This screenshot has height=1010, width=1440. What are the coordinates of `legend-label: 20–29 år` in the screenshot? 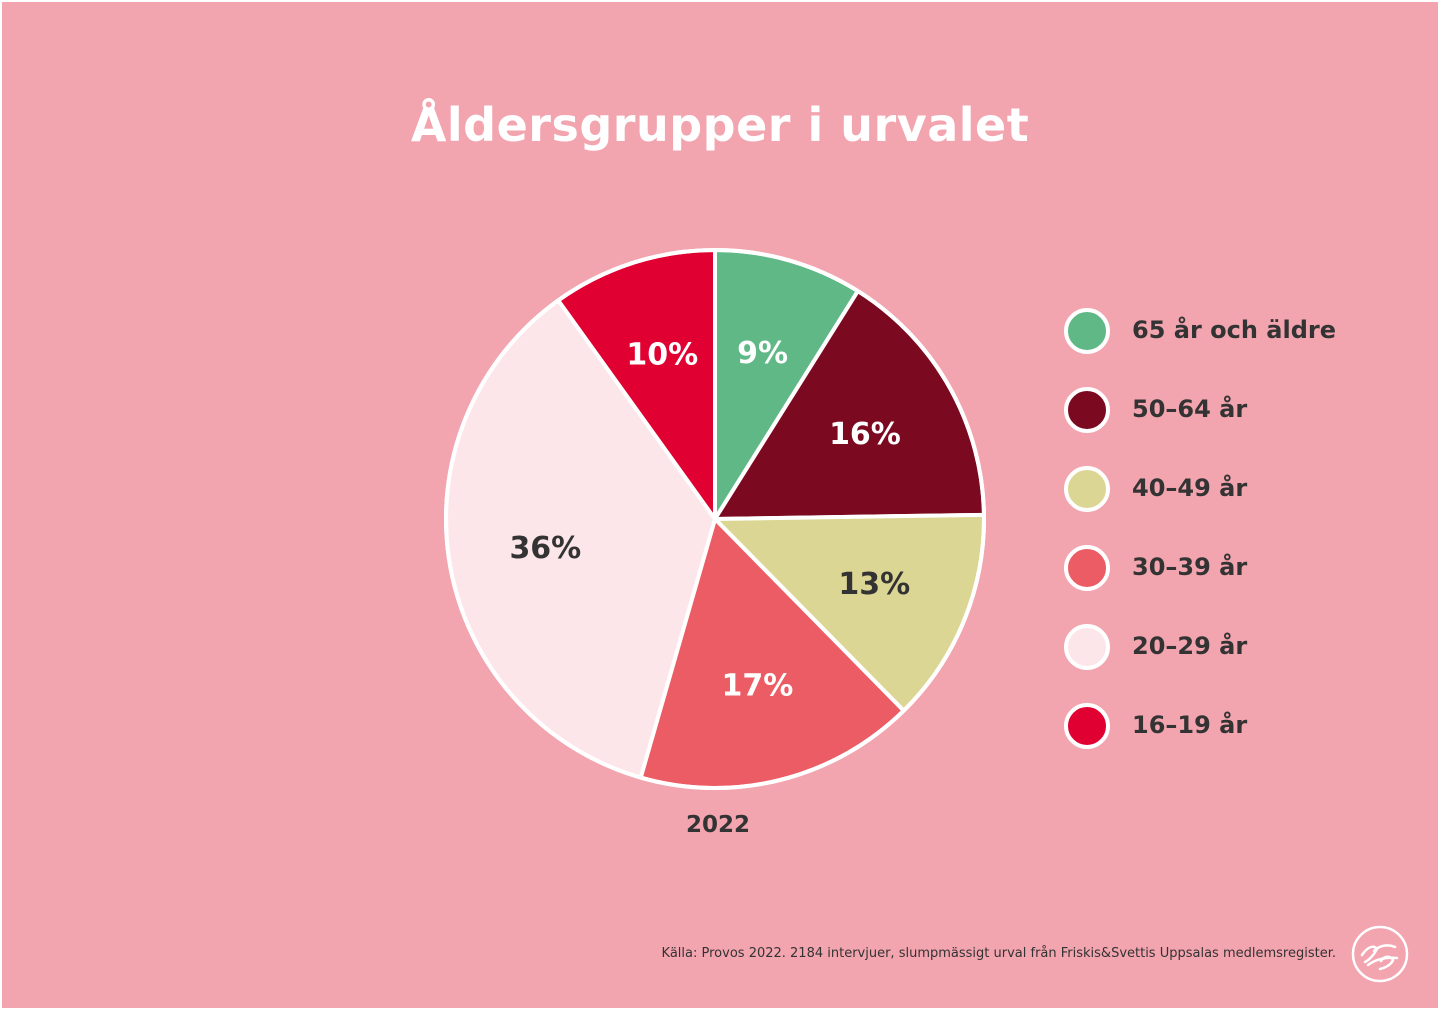 It's located at (1190, 646).